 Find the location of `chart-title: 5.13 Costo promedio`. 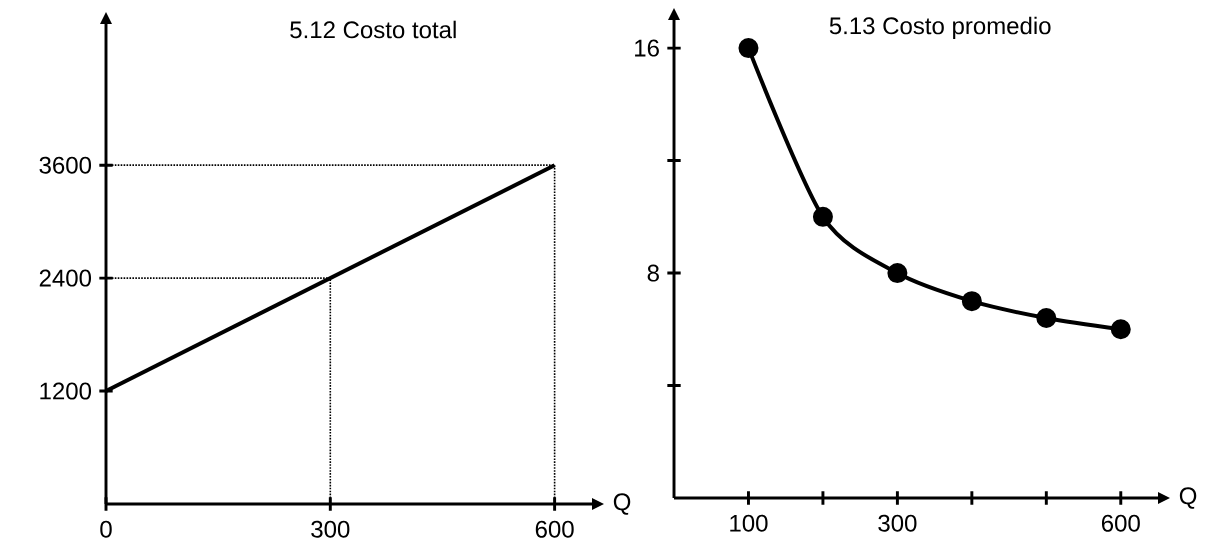

chart-title: 5.13 Costo promedio is located at coordinates (940, 28).